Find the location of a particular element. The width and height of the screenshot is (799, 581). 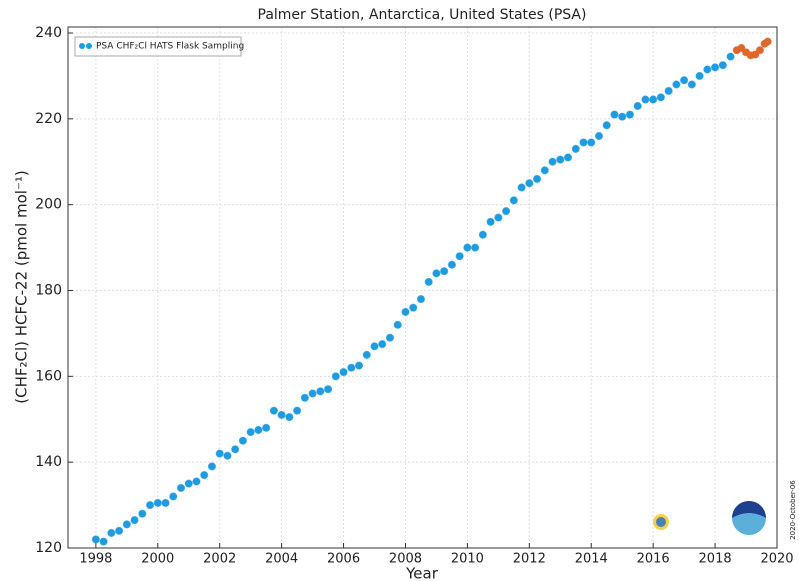

x-tick-label: 2008 is located at coordinates (405, 559).